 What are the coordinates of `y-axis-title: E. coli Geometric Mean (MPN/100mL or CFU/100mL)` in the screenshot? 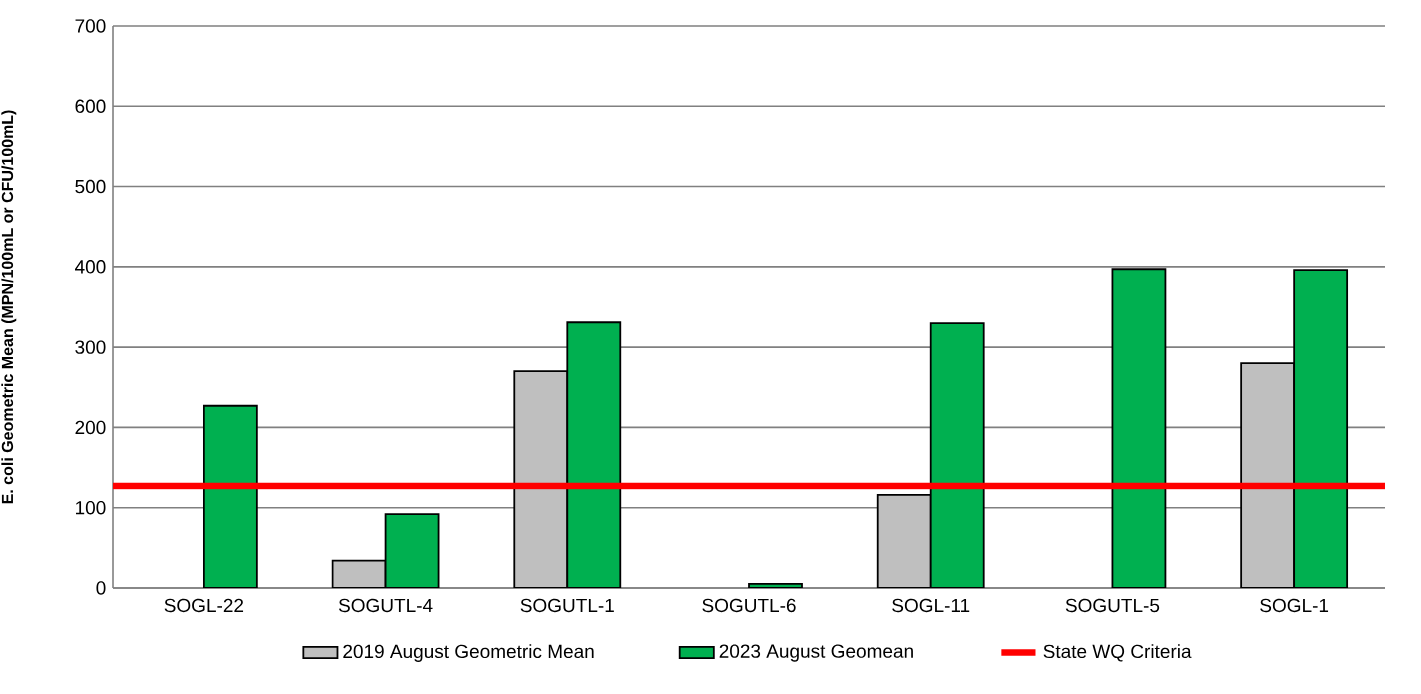 It's located at (9, 307).